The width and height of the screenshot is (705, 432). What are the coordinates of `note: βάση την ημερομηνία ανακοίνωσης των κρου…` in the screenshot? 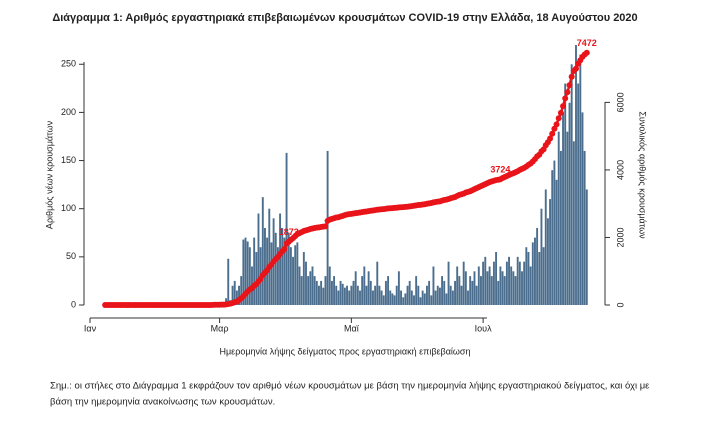 It's located at (162, 402).